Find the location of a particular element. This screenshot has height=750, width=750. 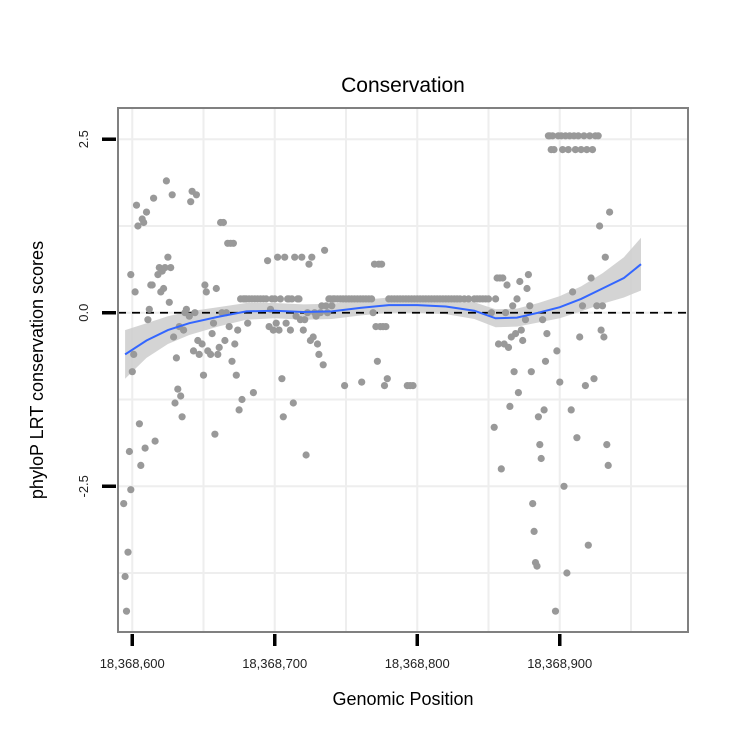

smooth-line-layer is located at coordinates (383, 309).